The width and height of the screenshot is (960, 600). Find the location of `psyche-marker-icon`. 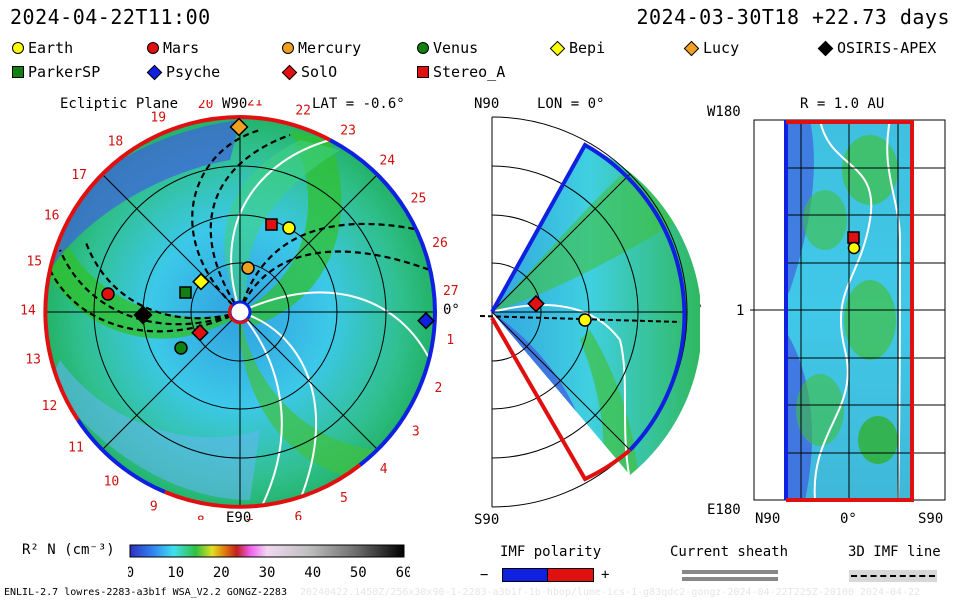

psyche-marker-icon is located at coordinates (154, 72).